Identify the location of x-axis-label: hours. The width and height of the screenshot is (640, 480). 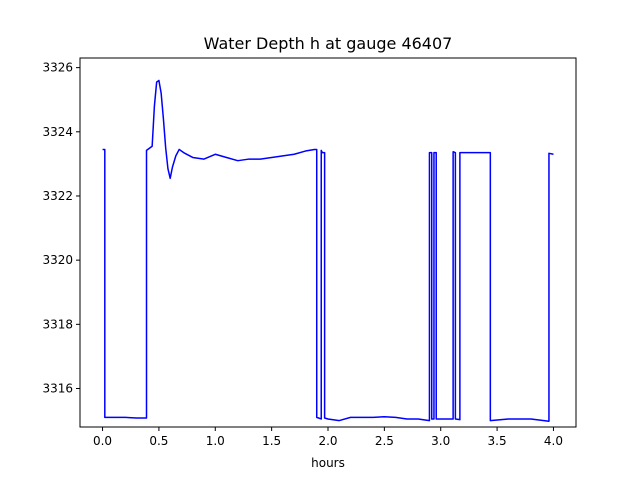
(328, 463).